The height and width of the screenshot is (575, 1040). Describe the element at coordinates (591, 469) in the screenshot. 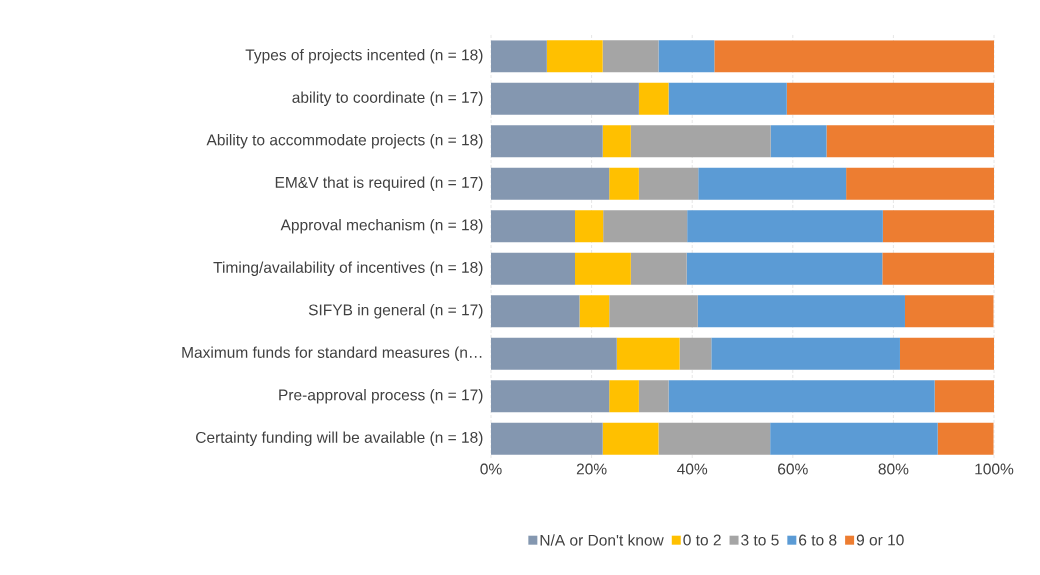

I see `x-tick-label: 20%` at that location.